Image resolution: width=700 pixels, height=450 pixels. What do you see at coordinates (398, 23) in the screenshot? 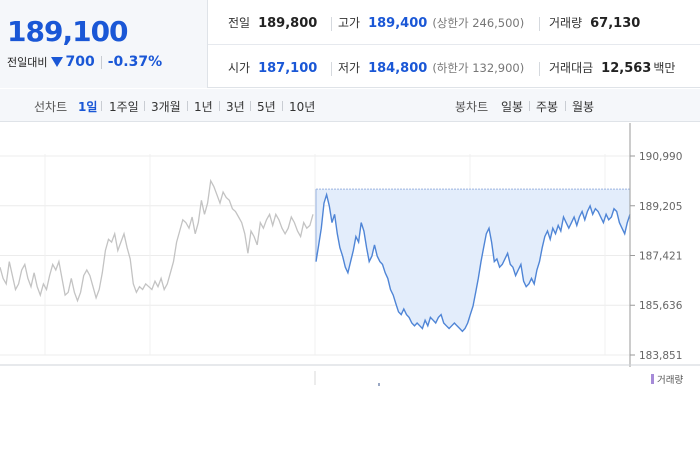
I see `high-value: 189,400` at bounding box center [398, 23].